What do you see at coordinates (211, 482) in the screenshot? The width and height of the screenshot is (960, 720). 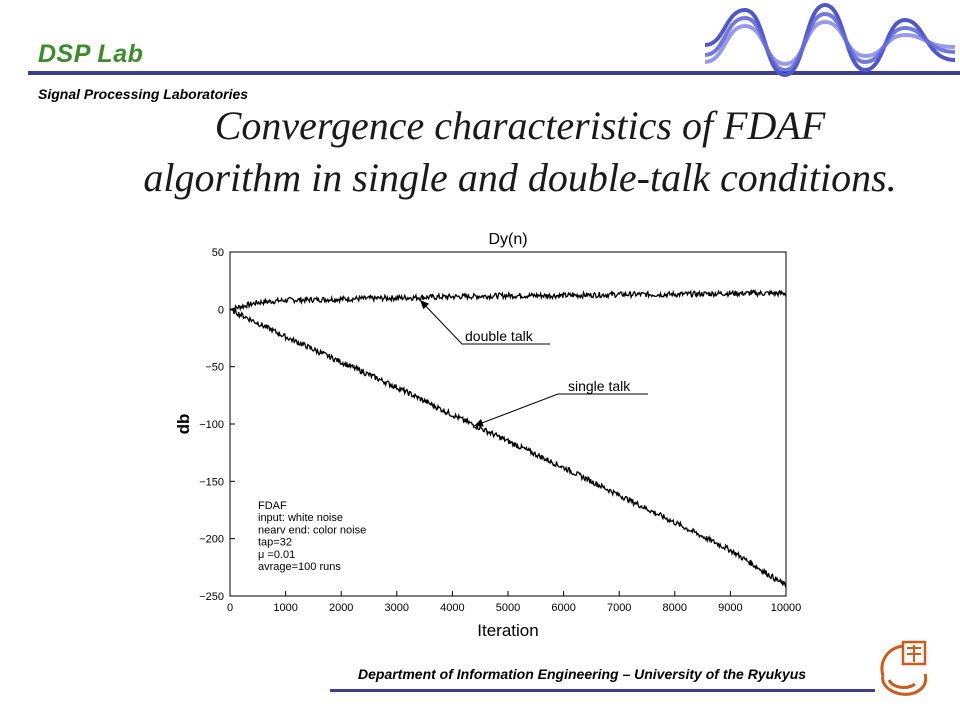 I see `y-tick-label: −150` at bounding box center [211, 482].